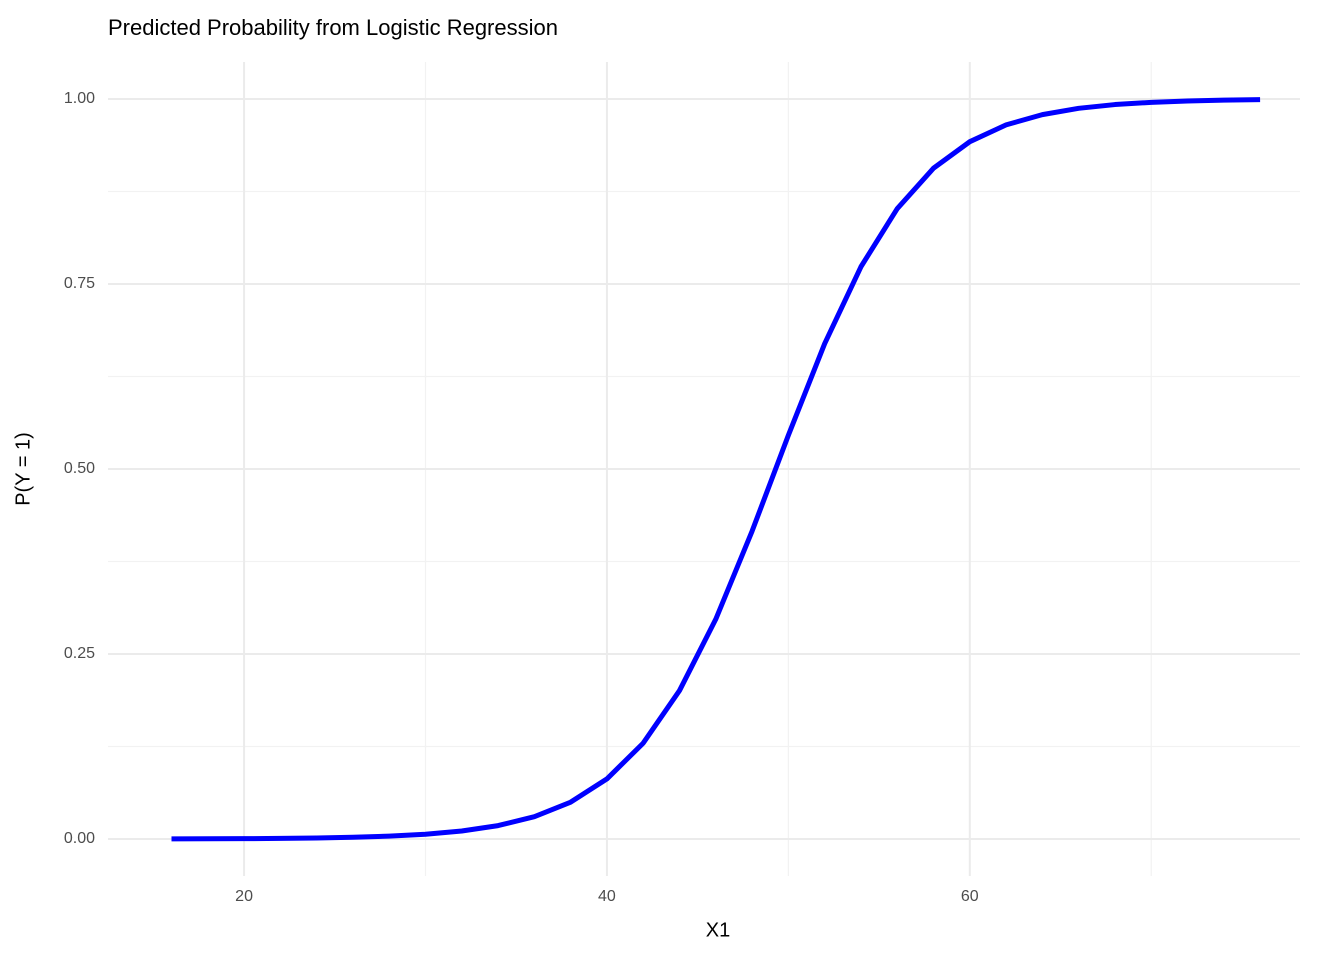  I want to click on y-axis-title: P(Y = 1), so click(23, 469).